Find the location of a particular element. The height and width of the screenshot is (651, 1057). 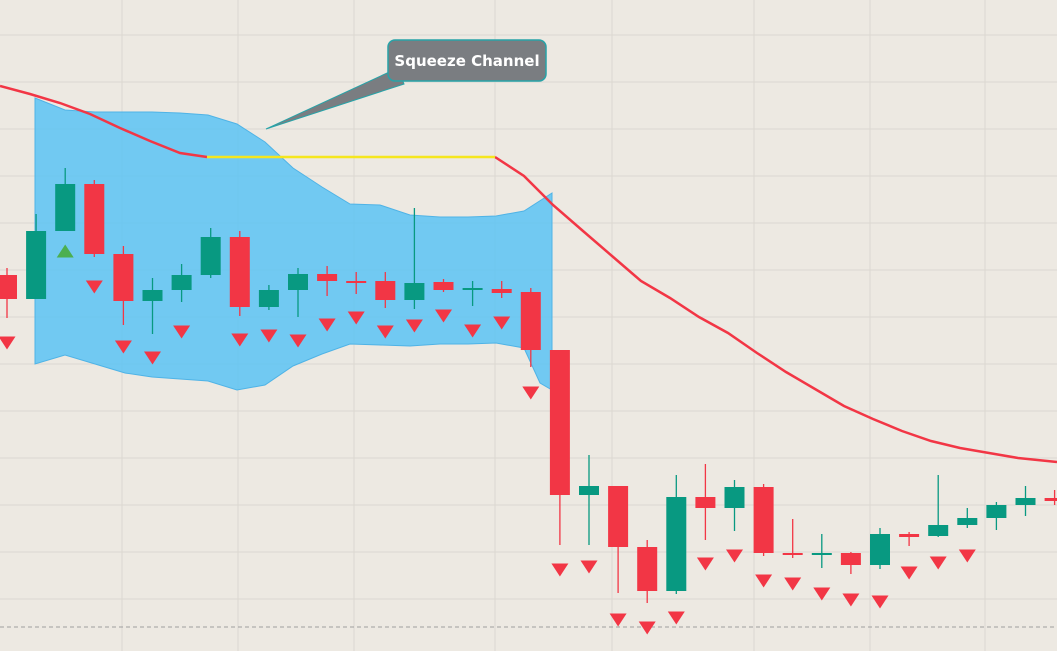

callout-box is located at coordinates (467, 60).